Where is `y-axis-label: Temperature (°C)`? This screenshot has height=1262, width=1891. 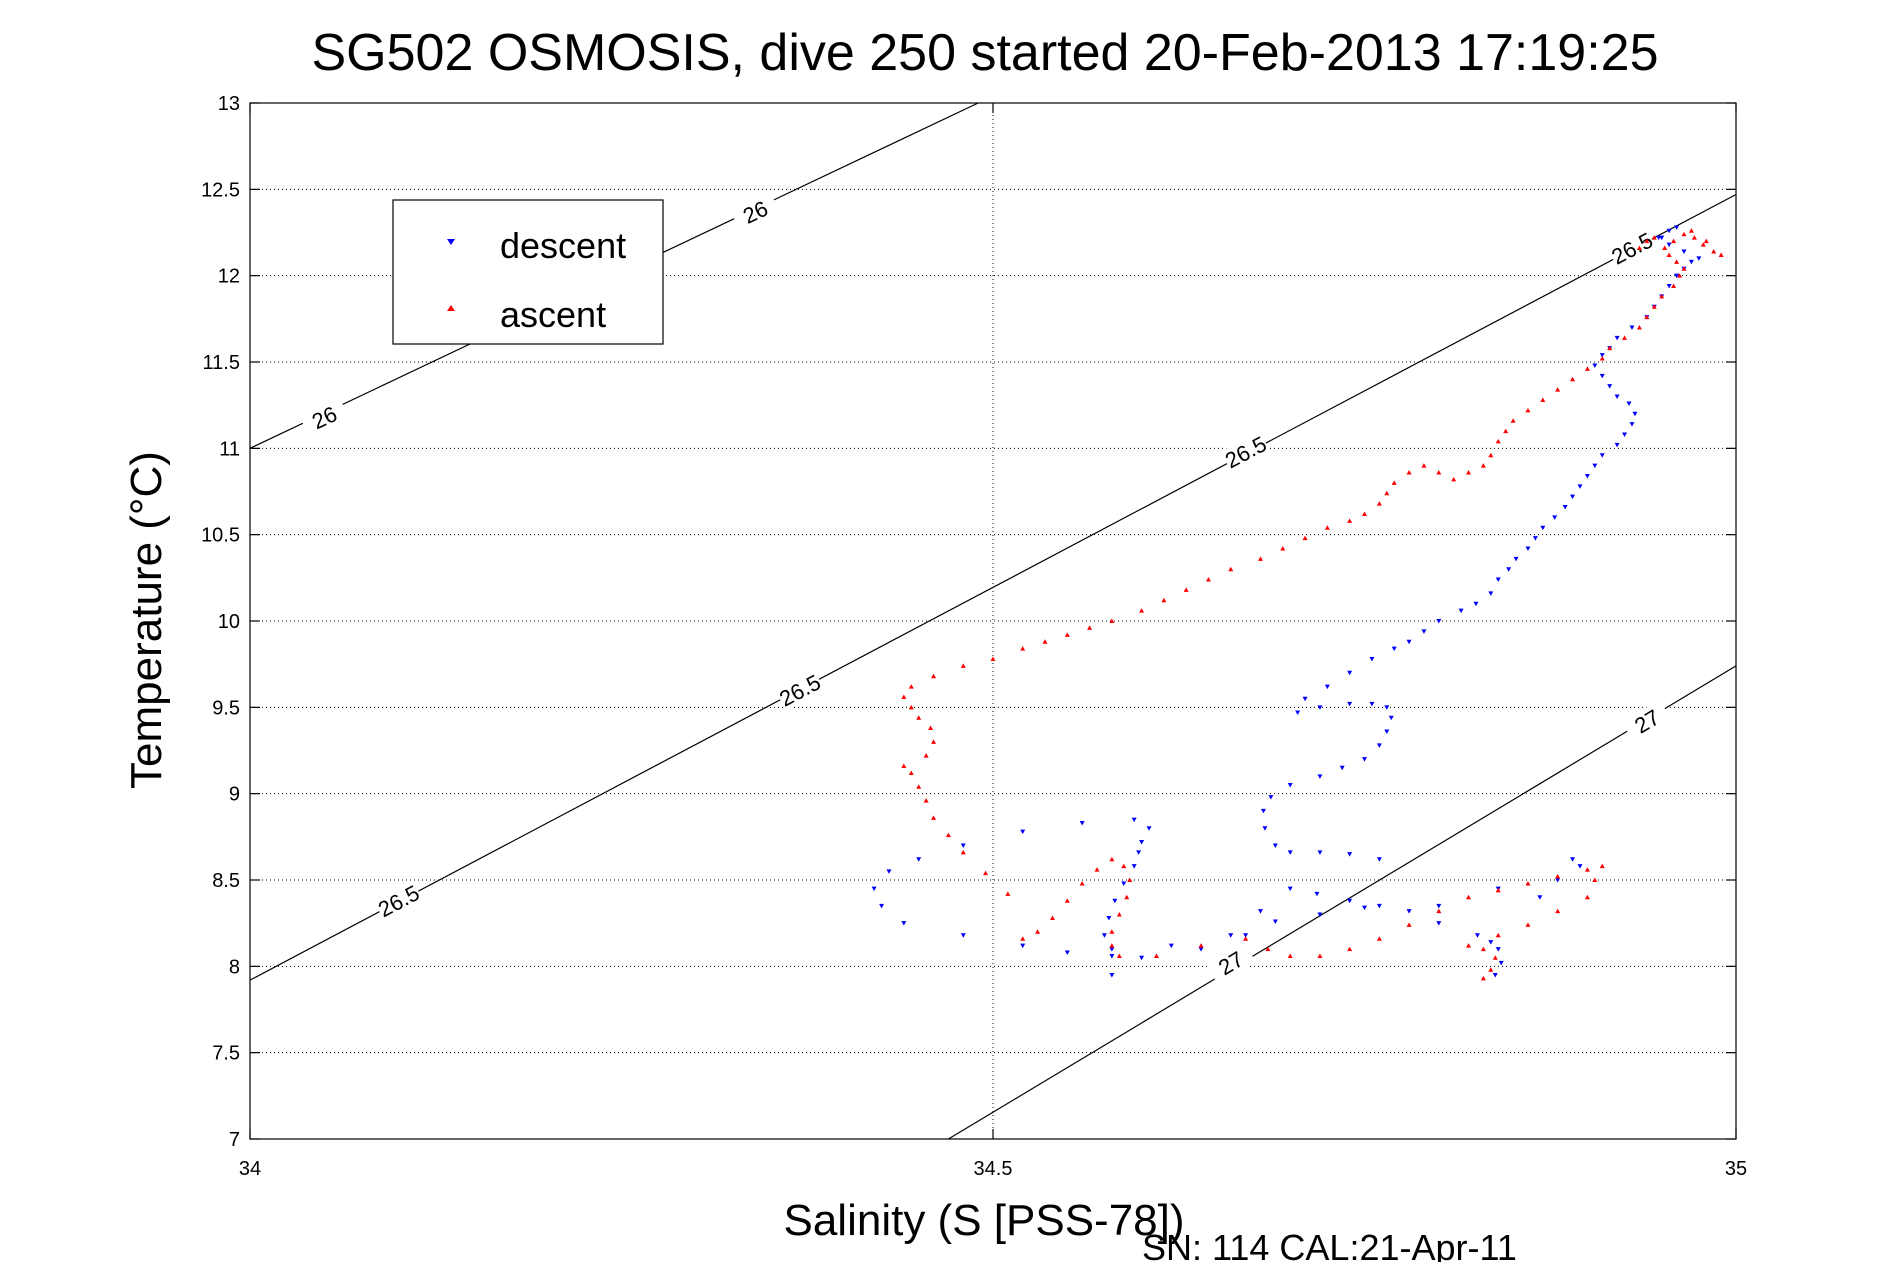
y-axis-label: Temperature (°C) is located at coordinates (146, 620).